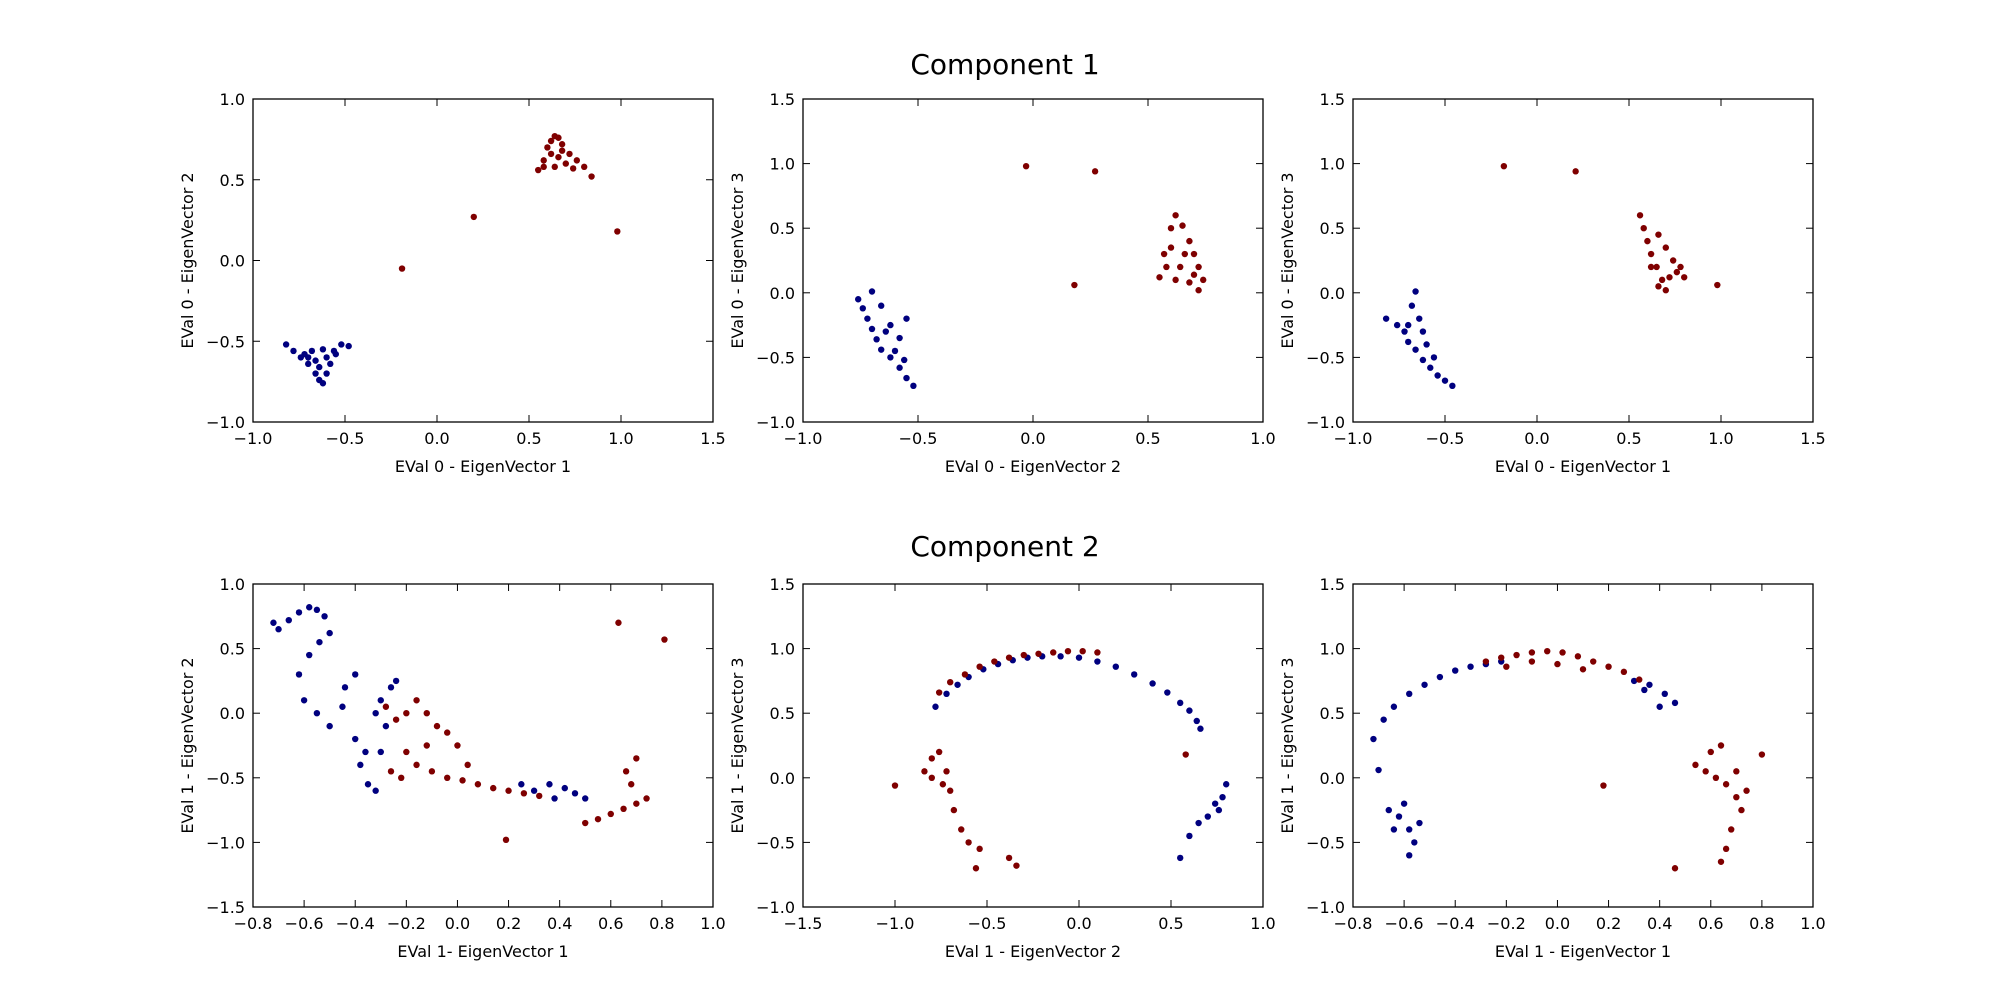  I want to click on x-axis-label: EVal 1 - EigenVector 2, so click(1033, 951).